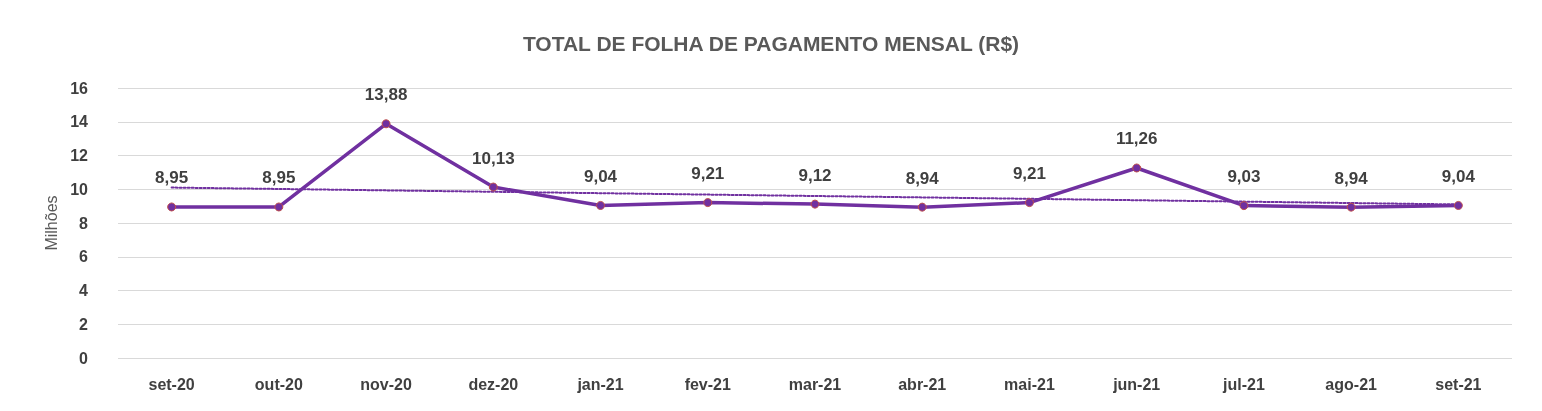 The width and height of the screenshot is (1542, 411). What do you see at coordinates (493, 158) in the screenshot?
I see `data-label: 10,13` at bounding box center [493, 158].